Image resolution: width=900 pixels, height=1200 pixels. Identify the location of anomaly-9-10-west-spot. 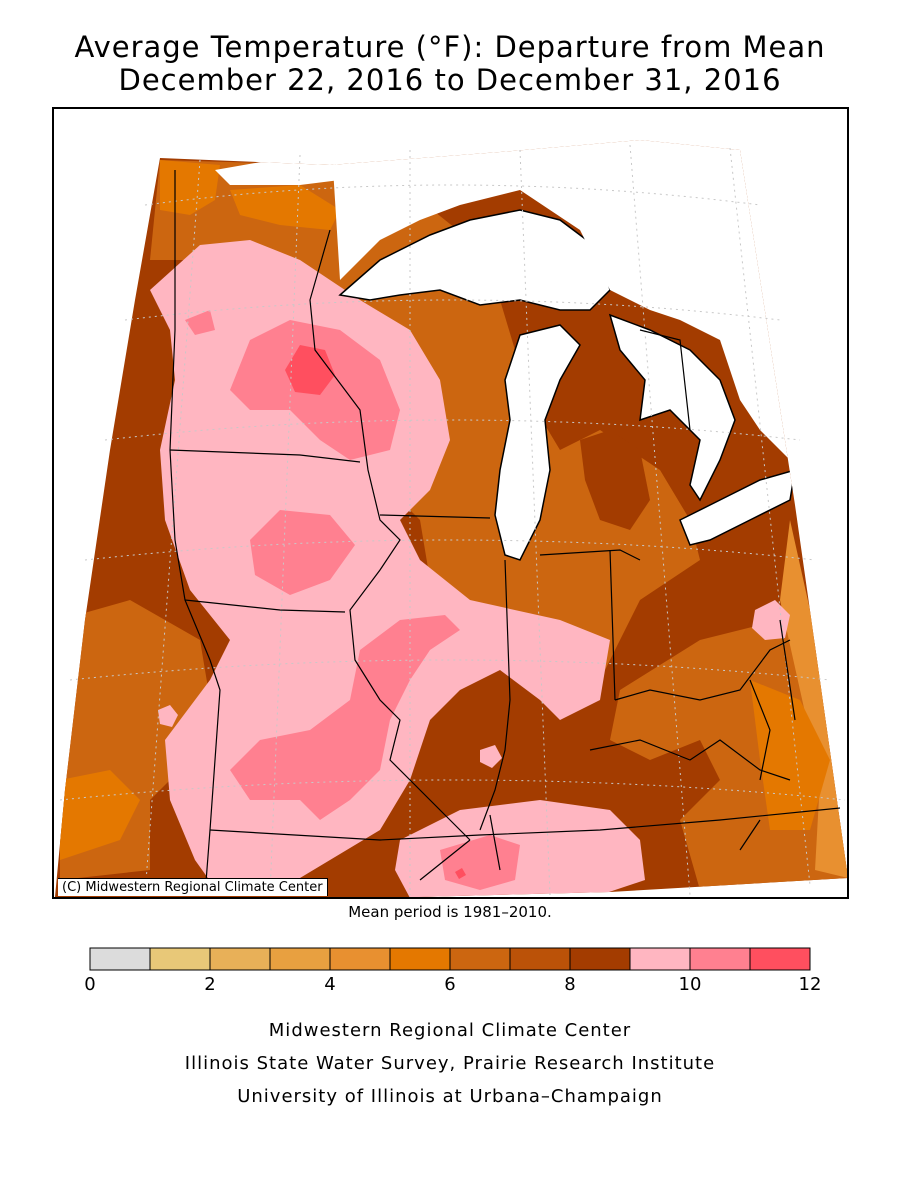
(168, 716).